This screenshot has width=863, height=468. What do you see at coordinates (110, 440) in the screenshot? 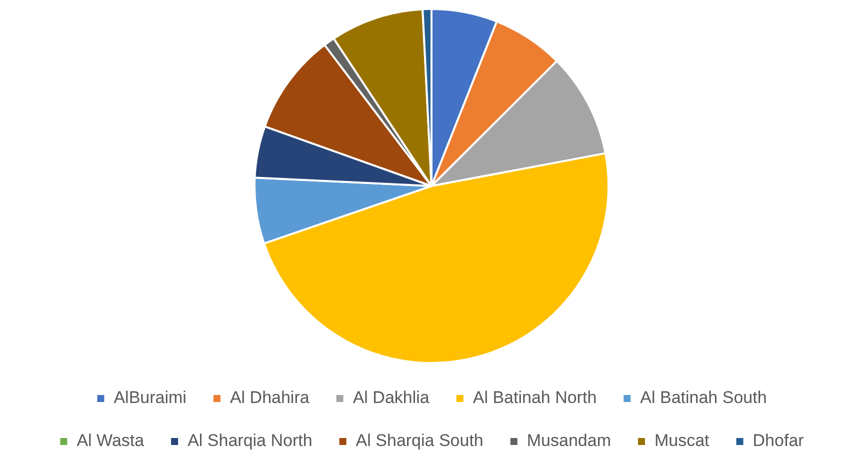
I see `legend-label: Al Wasta` at bounding box center [110, 440].